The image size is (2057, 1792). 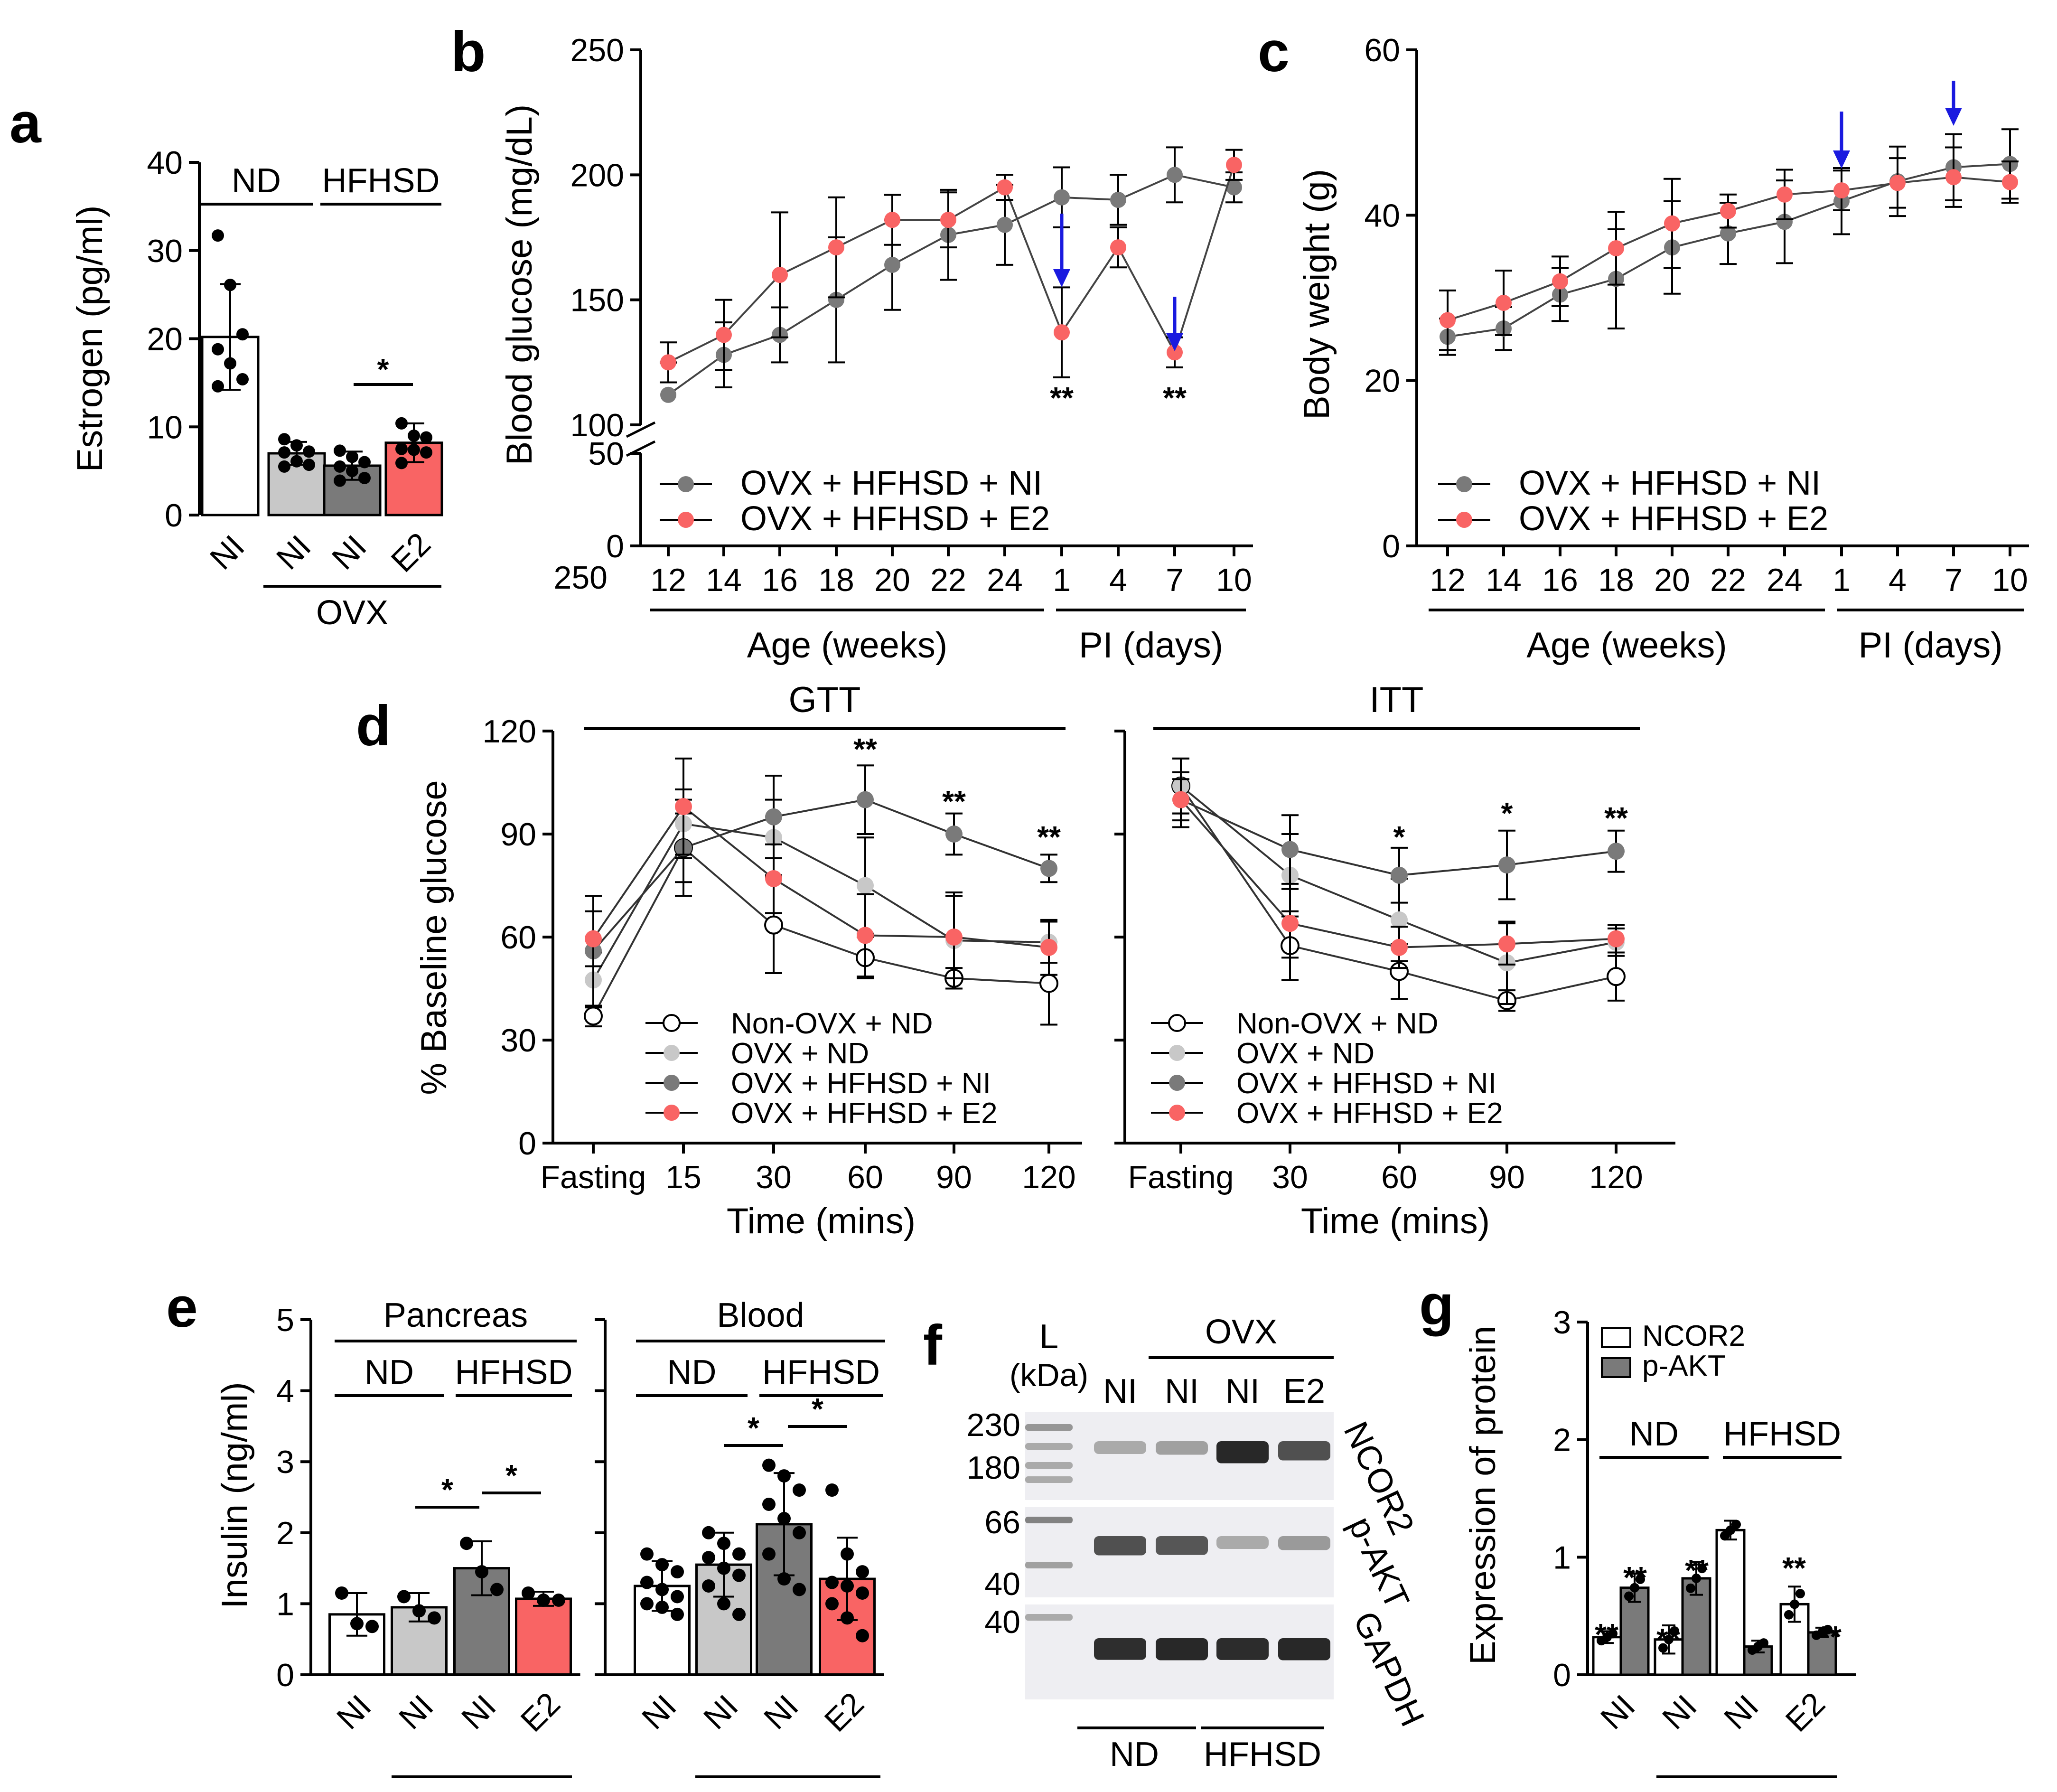 What do you see at coordinates (1842, 580) in the screenshot?
I see `panel-c-xtick-label-7: 1` at bounding box center [1842, 580].